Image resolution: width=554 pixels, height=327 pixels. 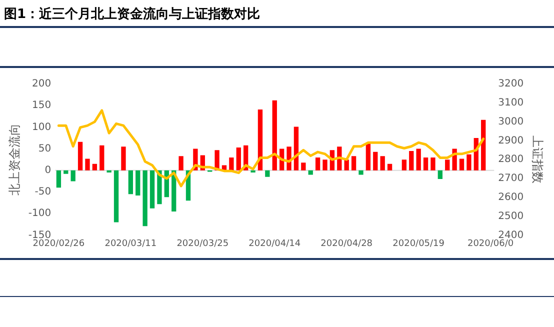 I want to click on y2-axis-title: 上证指数, so click(x=537, y=160).